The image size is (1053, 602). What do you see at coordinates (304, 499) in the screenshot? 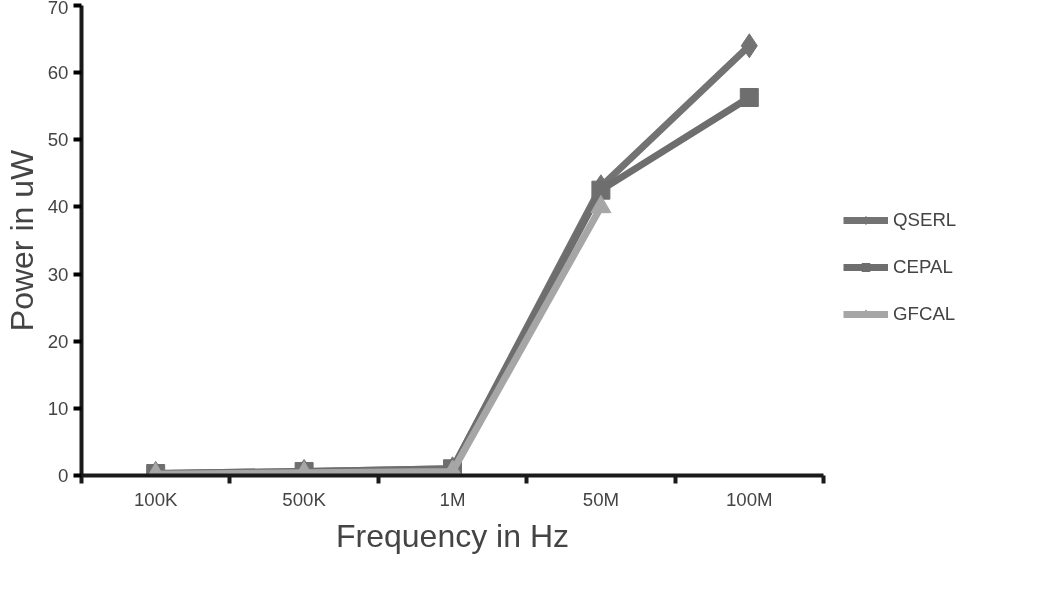
I see `x-tick-label: 500K` at bounding box center [304, 499].